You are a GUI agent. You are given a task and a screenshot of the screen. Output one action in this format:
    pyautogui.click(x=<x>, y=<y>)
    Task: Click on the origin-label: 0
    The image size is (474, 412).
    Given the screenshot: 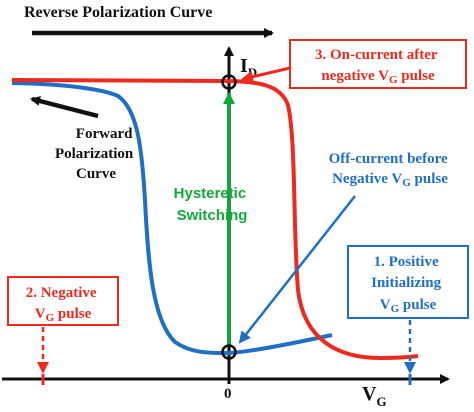 What is the action you would take?
    pyautogui.click(x=228, y=394)
    